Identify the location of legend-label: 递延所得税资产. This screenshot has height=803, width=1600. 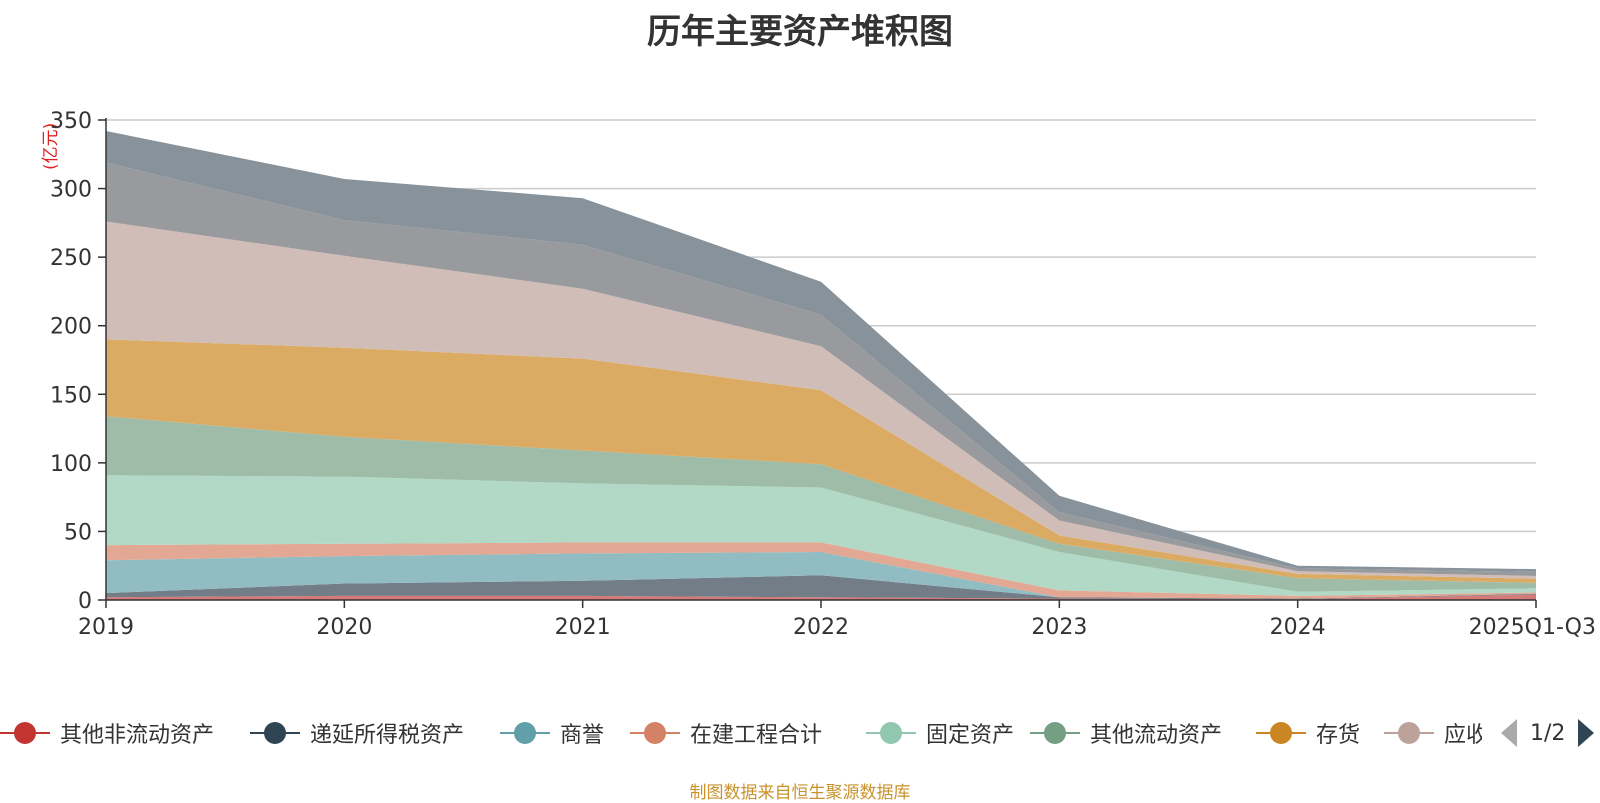
(387, 735).